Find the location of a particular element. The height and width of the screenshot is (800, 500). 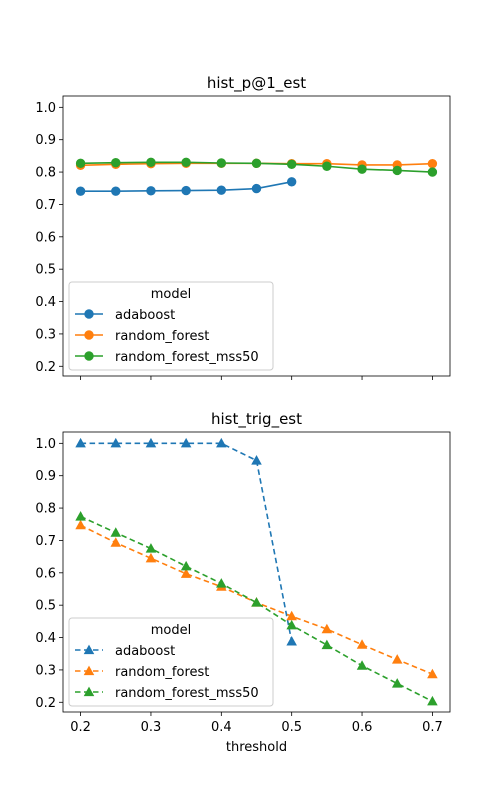

x-tick-label: 0.2 is located at coordinates (80, 727).